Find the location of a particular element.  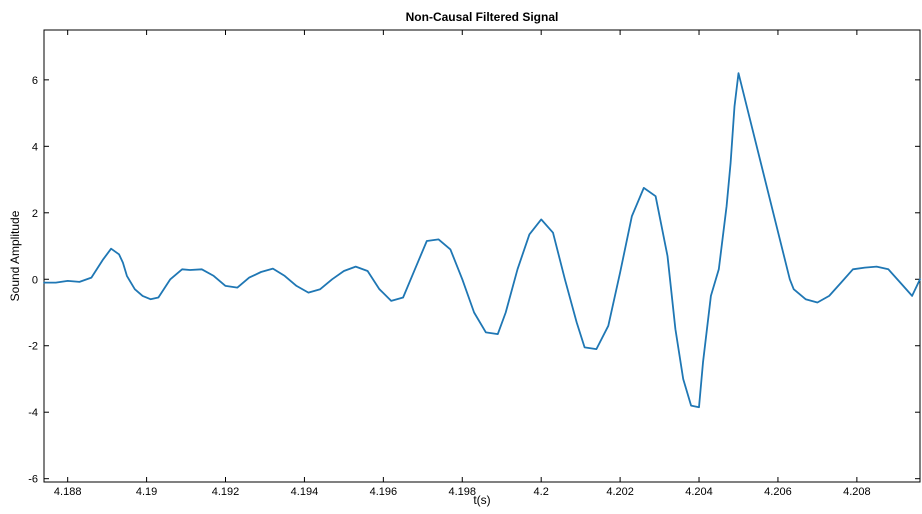

x-tick-label: 4.206 is located at coordinates (778, 492).